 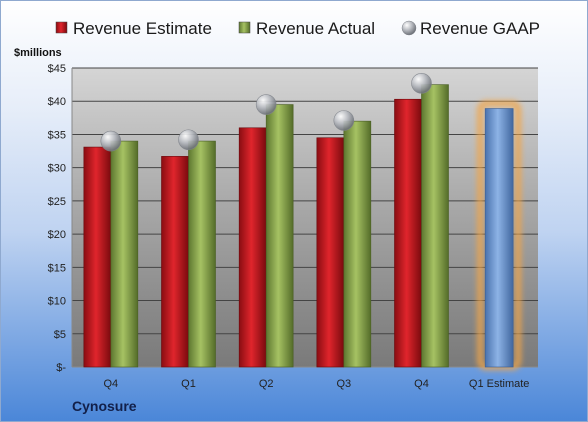 I want to click on y-tick-label: $15, so click(x=57, y=268).